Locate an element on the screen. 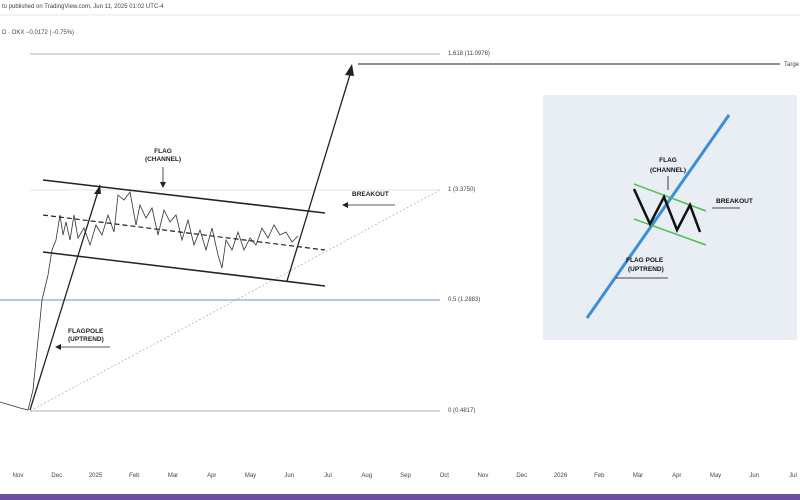  level-label: 0 (0.4817) is located at coordinates (461, 411).